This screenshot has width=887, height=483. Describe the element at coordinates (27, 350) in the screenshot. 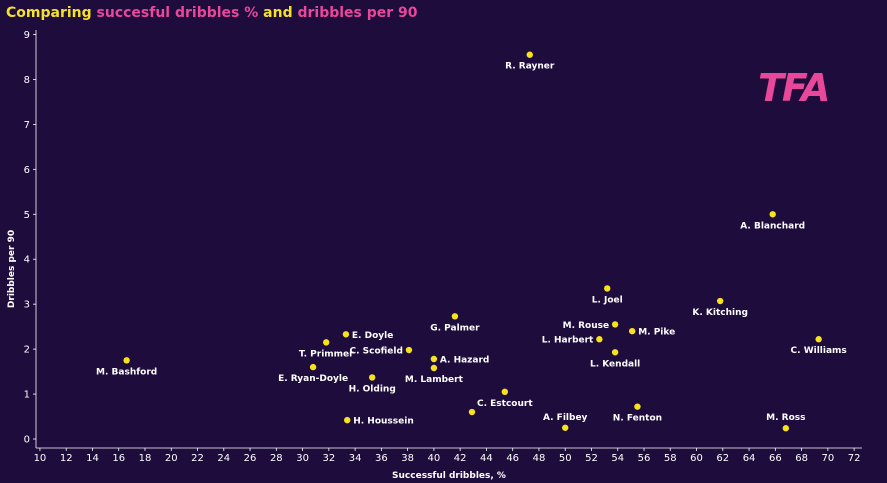

I see `y-tick-label: 2` at that location.